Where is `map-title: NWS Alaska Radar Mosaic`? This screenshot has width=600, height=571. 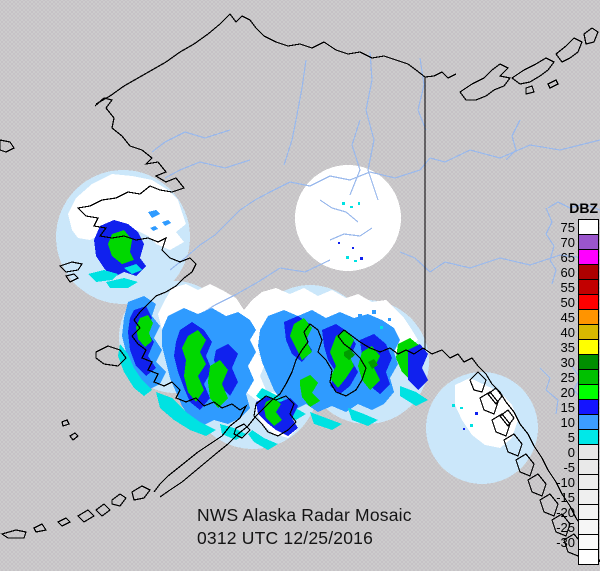
map-title: NWS Alaska Radar Mosaic is located at coordinates (304, 515).